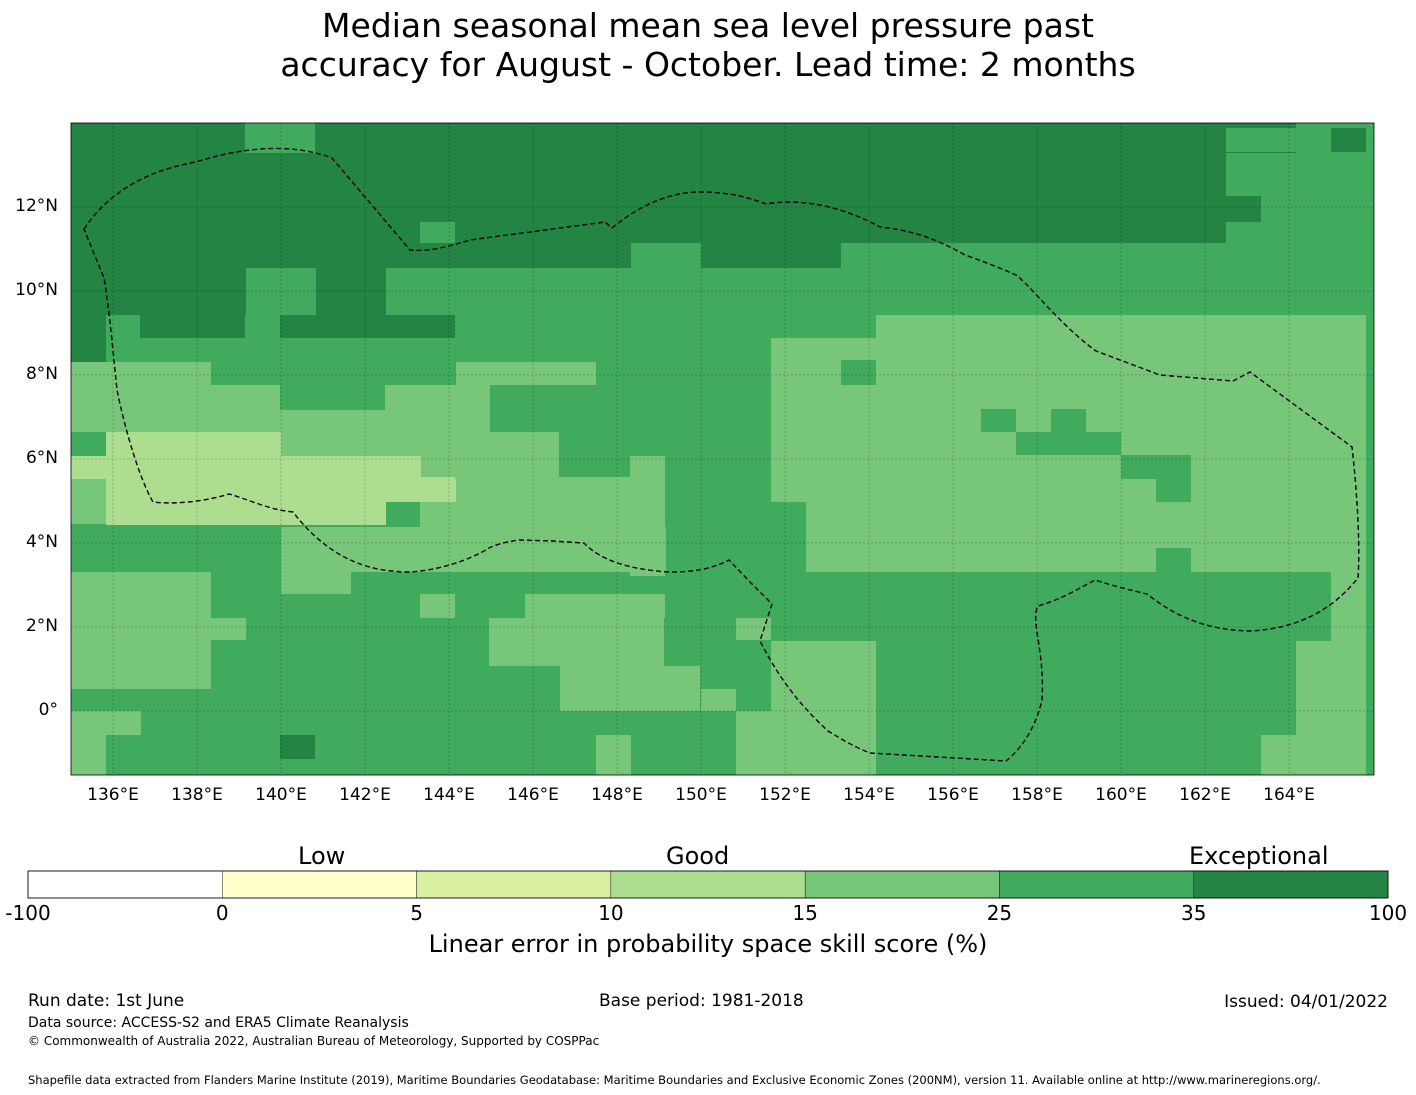 This screenshot has height=1095, width=1416. Describe the element at coordinates (365, 795) in the screenshot. I see `longitude-tick-label: 142°E` at that location.